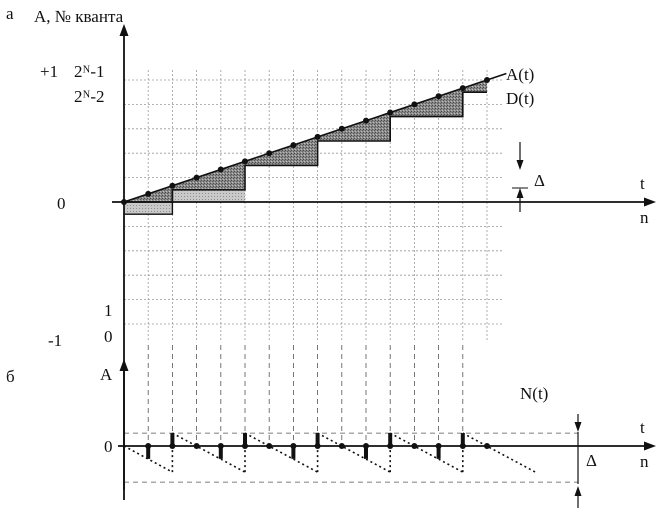 The height and width of the screenshot is (511, 669). What do you see at coordinates (108, 310) in the screenshot?
I see `tick-one: 1` at bounding box center [108, 310].